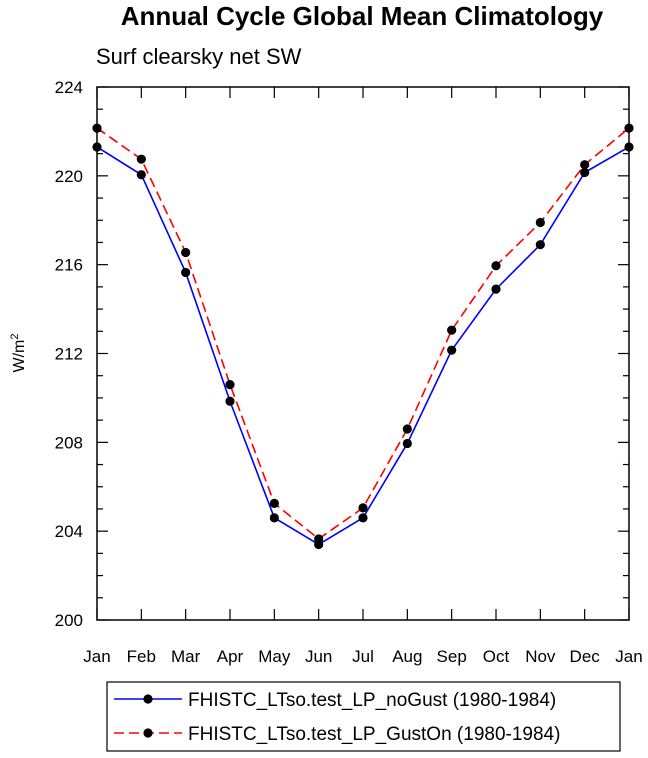 The image size is (648, 758). Describe the element at coordinates (141, 656) in the screenshot. I see `x-tick-label: Feb` at that location.